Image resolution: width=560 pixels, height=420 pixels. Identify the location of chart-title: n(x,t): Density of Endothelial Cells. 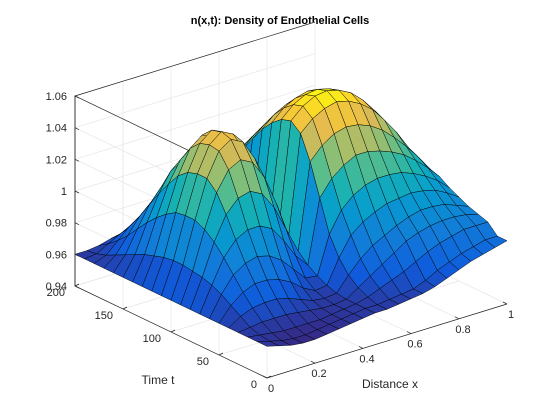
(280, 21).